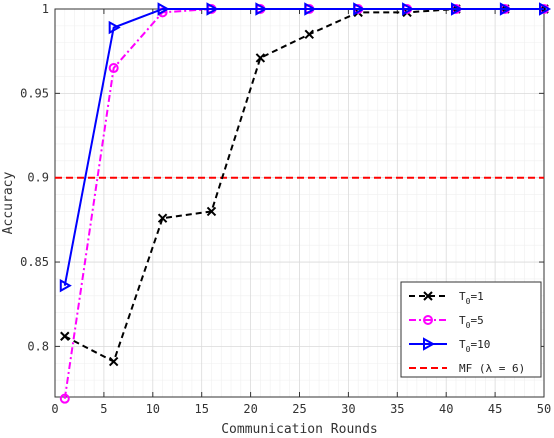  Describe the element at coordinates (348, 409) in the screenshot. I see `x-tick-label: 30` at that location.